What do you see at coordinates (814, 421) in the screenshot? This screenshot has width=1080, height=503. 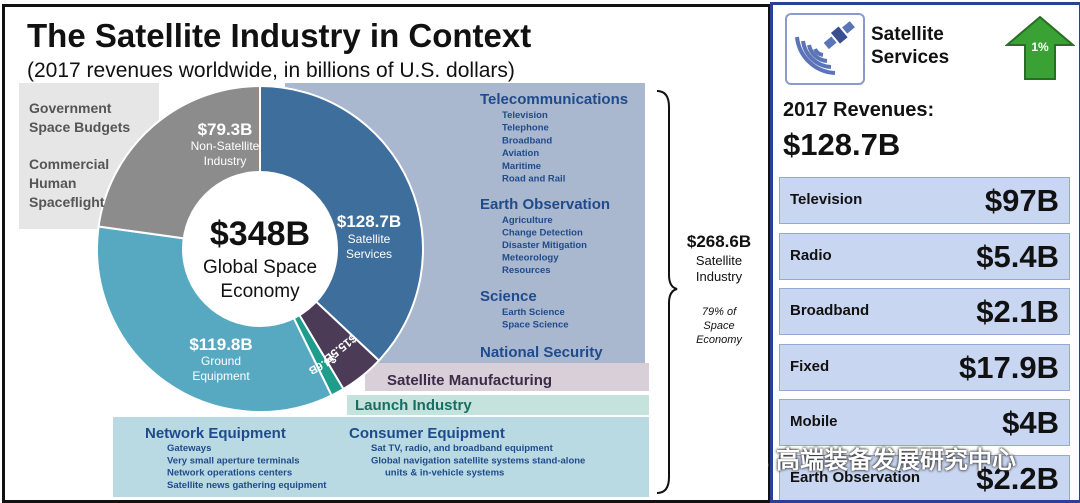 I see `row-label: Mobile` at bounding box center [814, 421].